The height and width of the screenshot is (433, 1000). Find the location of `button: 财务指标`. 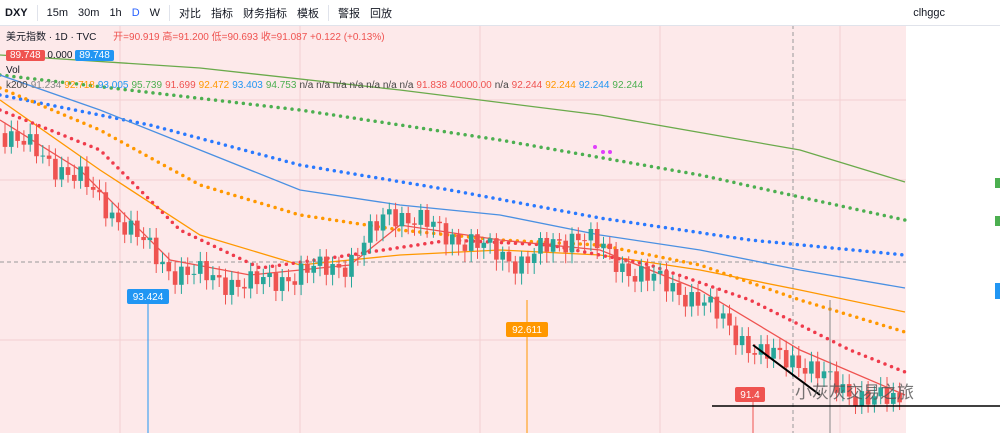

button: 财务指标 is located at coordinates (265, 13).